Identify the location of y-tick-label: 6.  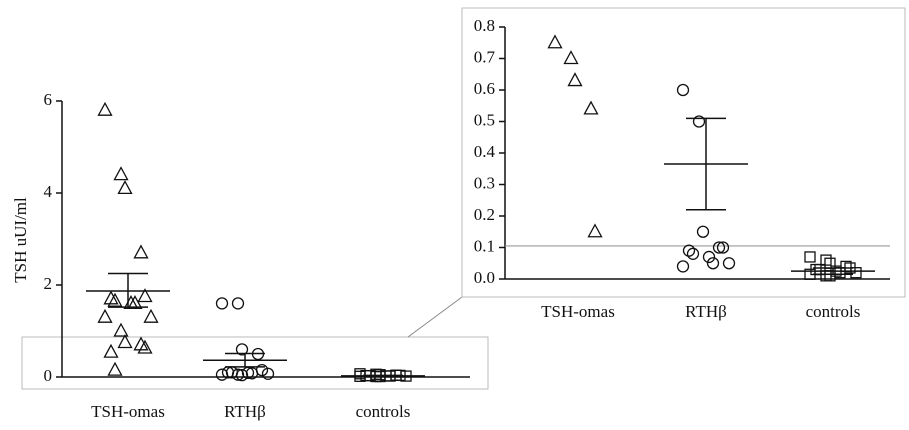
(48, 99).